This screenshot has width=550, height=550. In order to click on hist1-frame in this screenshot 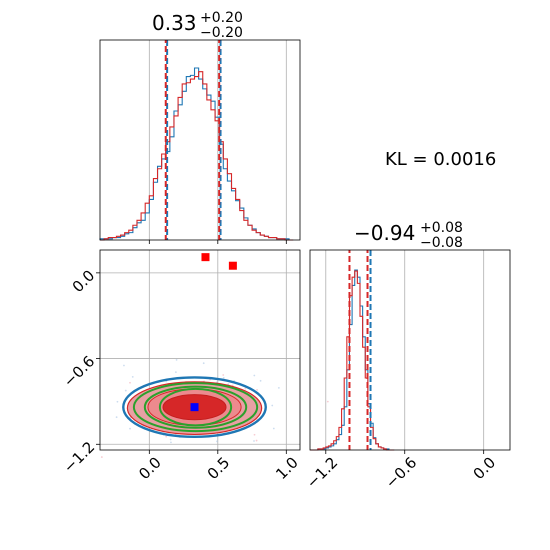, I will do `click(410, 350)`.